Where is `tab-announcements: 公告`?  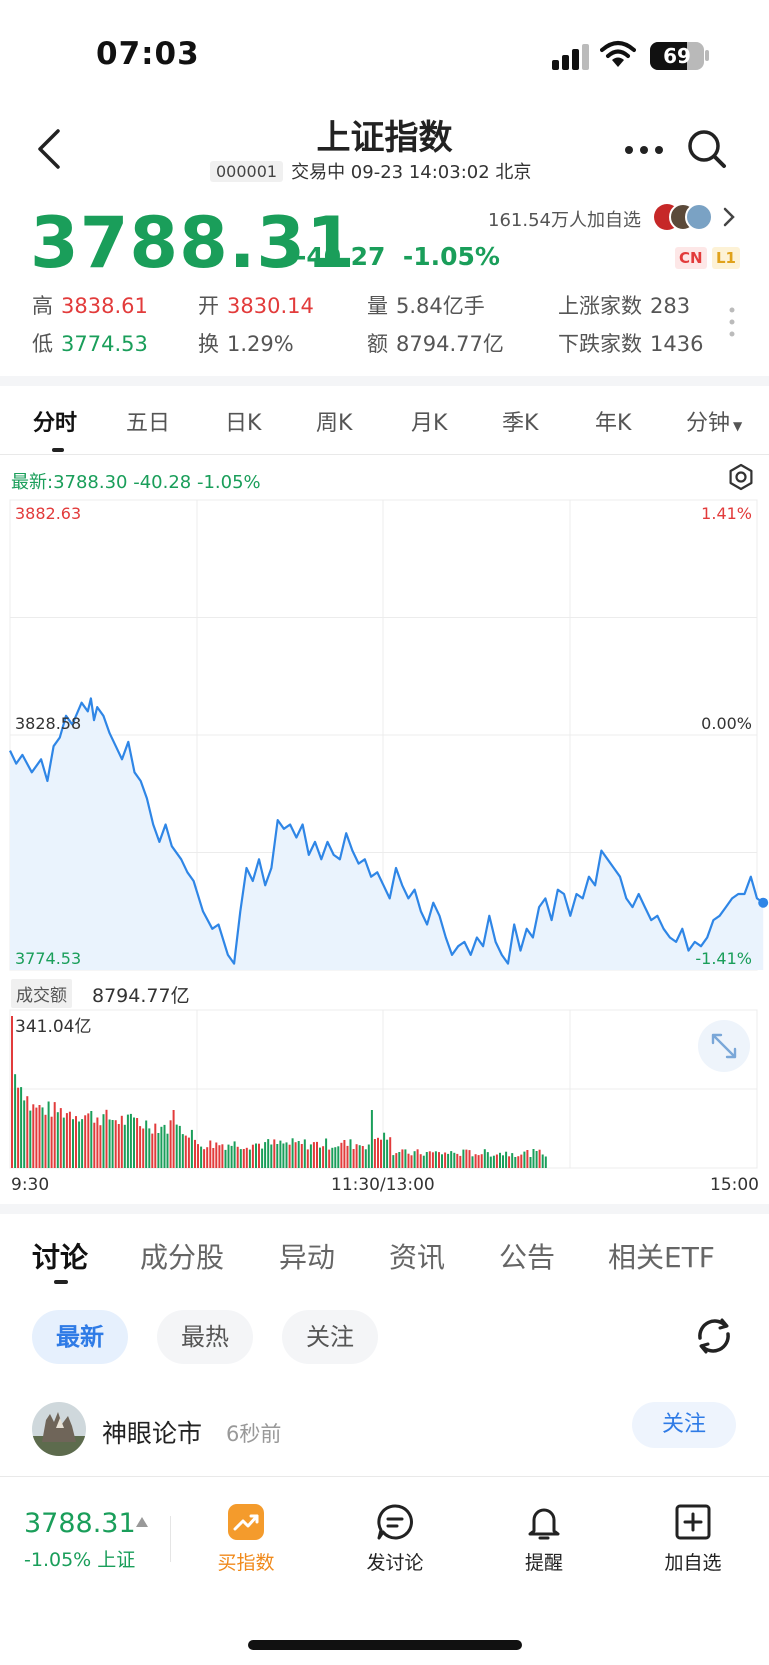
tab-announcements: 公告 is located at coordinates (527, 1257).